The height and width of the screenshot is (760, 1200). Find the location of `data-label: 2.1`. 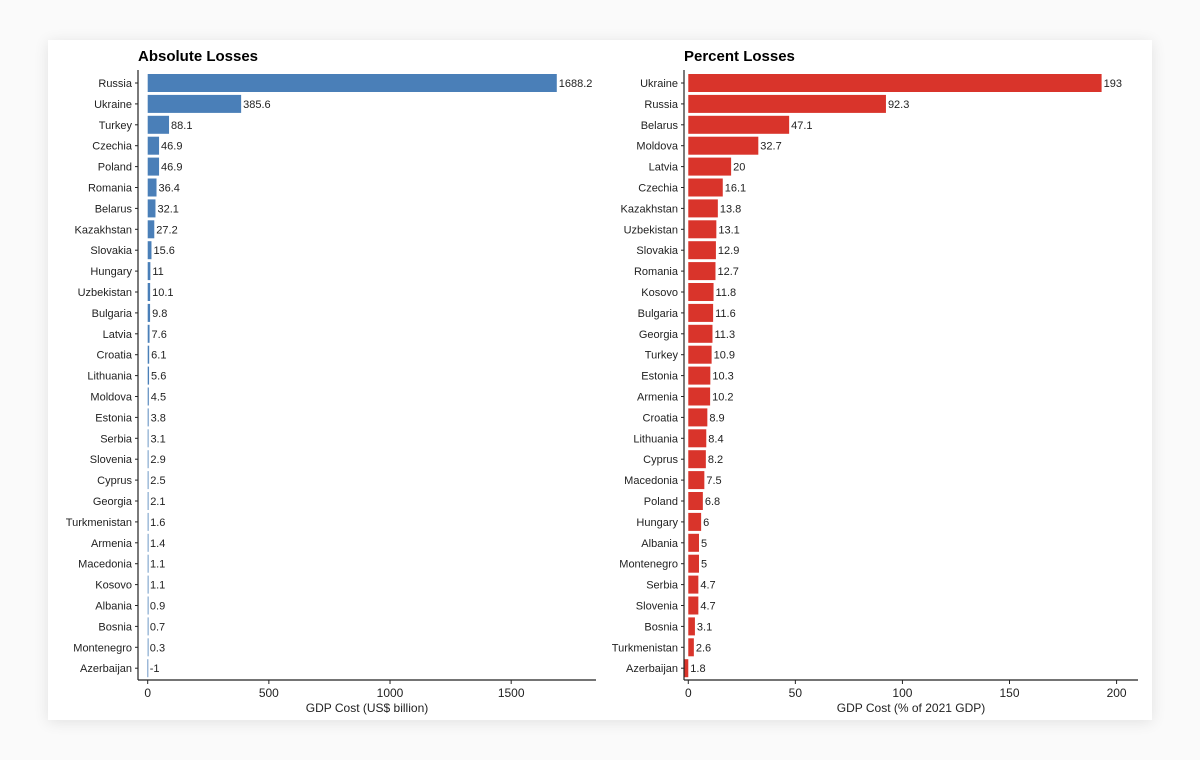

data-label: 2.1 is located at coordinates (157, 502).